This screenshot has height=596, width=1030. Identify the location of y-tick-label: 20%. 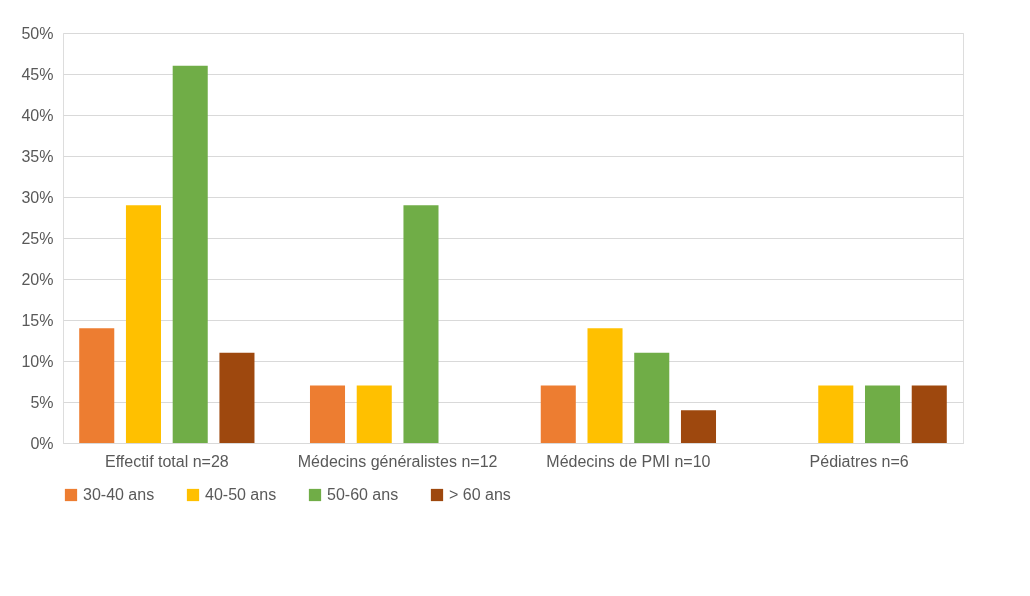
(37, 279).